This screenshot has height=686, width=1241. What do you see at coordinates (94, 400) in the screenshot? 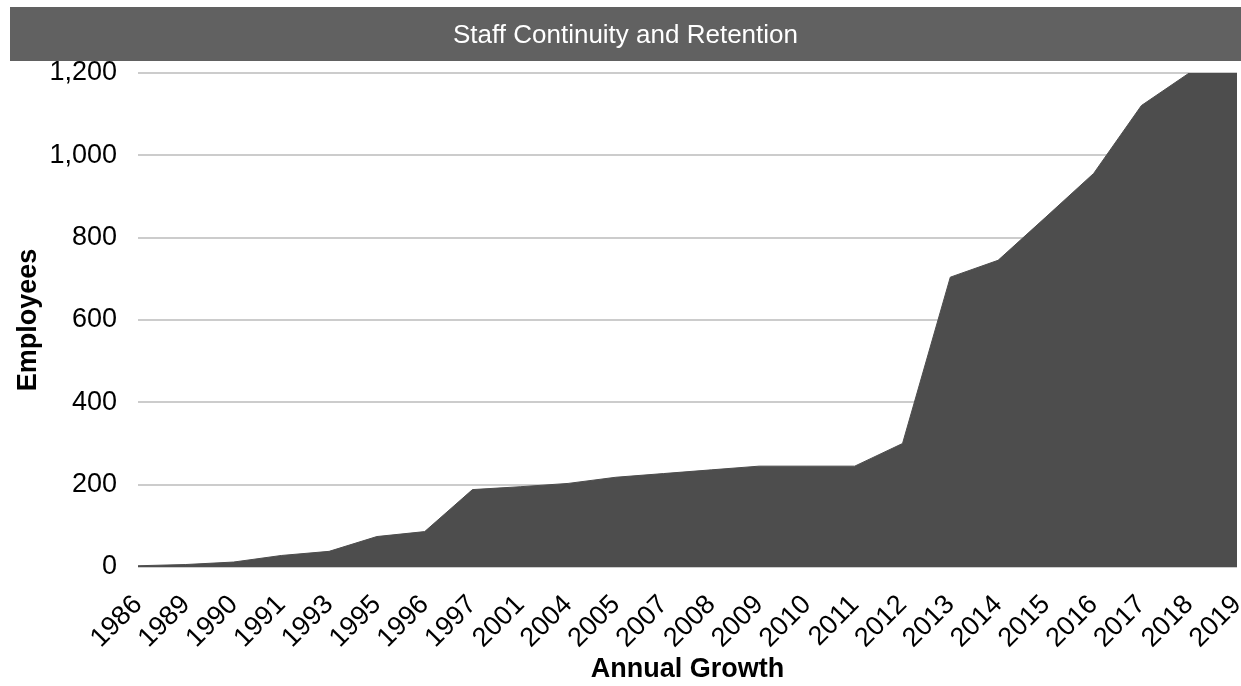
I see `y-tick-label: 400` at bounding box center [94, 400].